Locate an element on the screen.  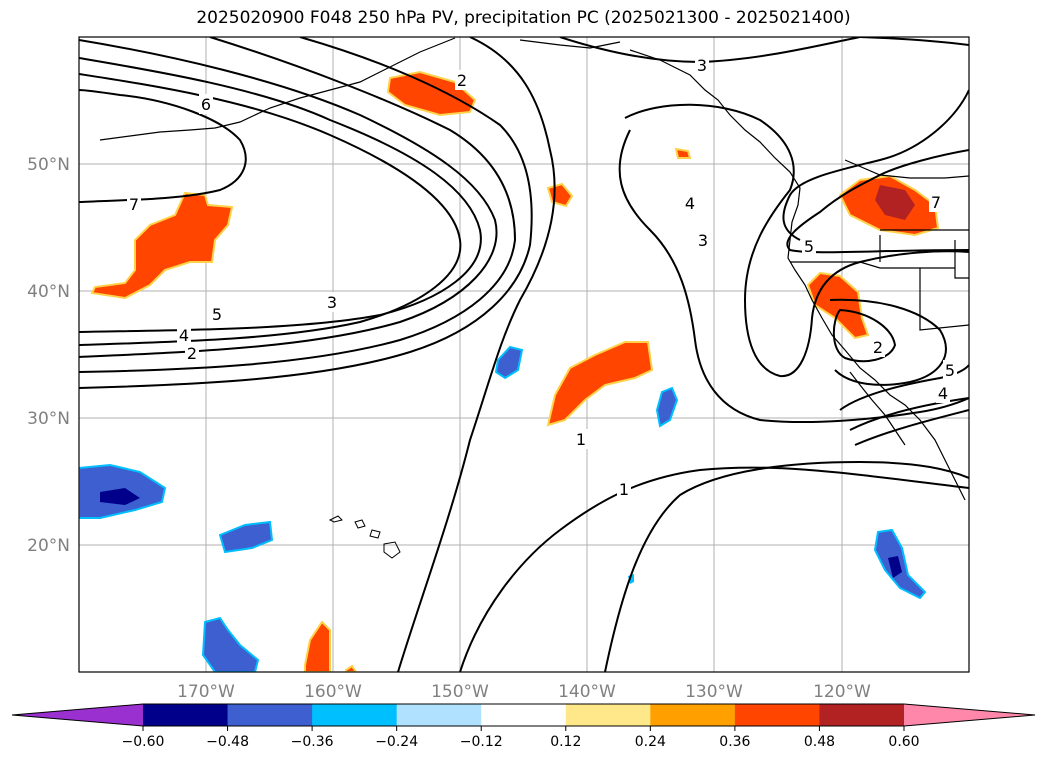
lon-label: 170°W is located at coordinates (206, 692).